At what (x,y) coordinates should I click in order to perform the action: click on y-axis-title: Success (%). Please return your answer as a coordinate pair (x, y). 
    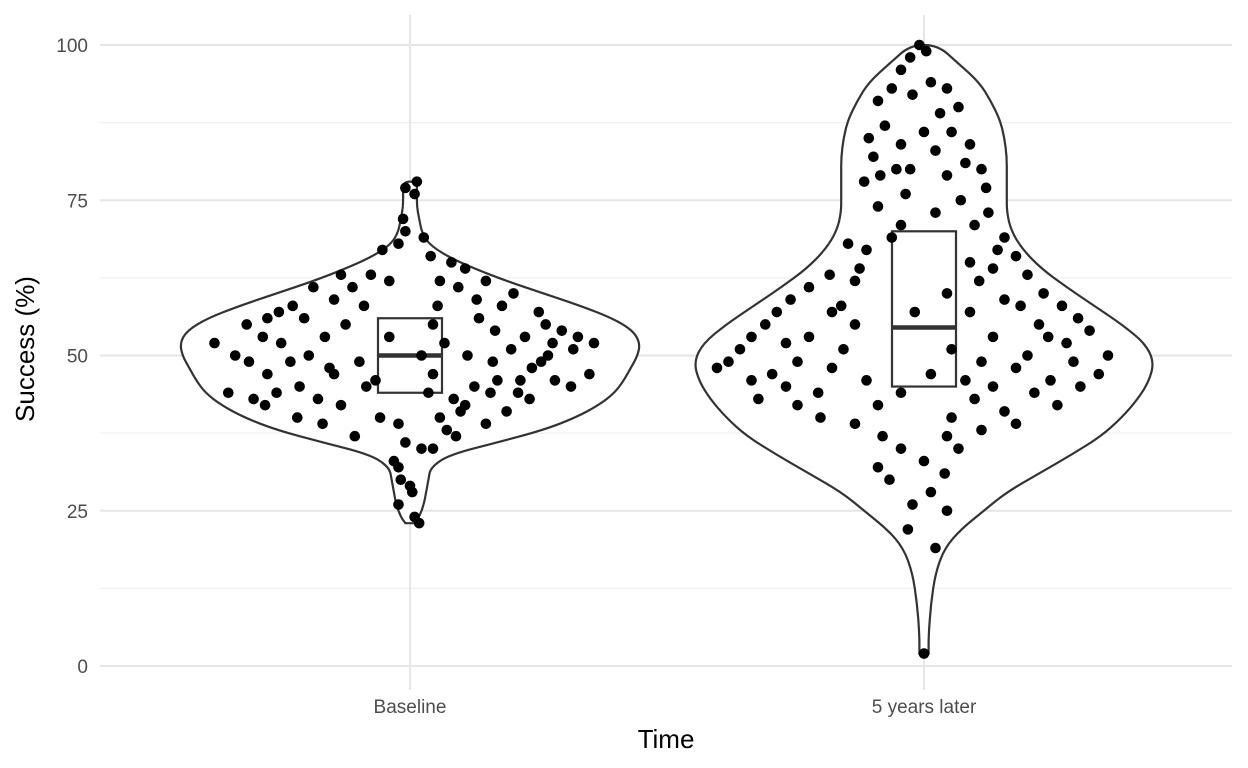
    Looking at the image, I should click on (25, 349).